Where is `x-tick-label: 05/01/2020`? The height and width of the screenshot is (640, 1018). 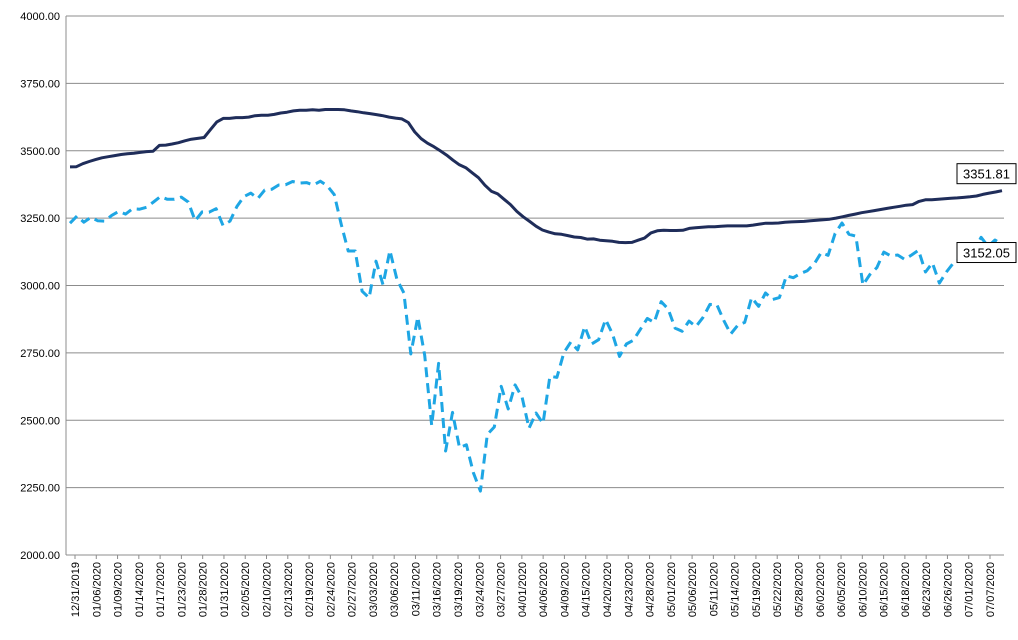 x-tick-label: 05/01/2020 is located at coordinates (672, 589).